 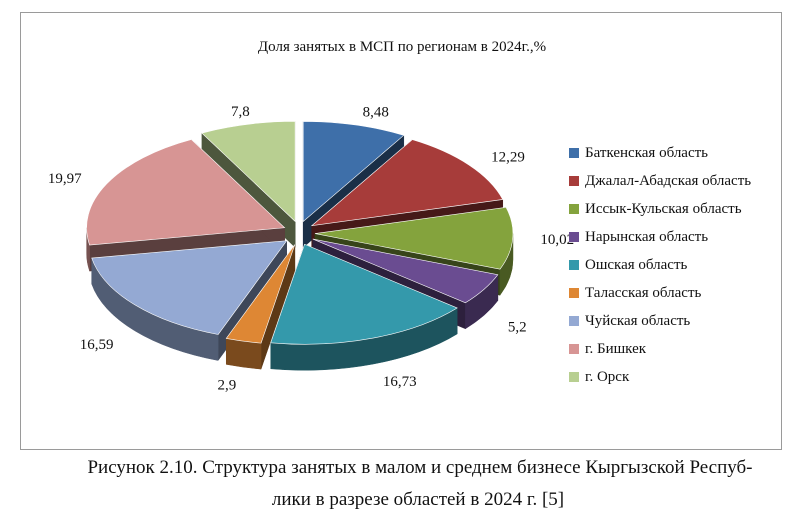 What do you see at coordinates (638, 320) in the screenshot?
I see `legend-label: Чуйская область` at bounding box center [638, 320].